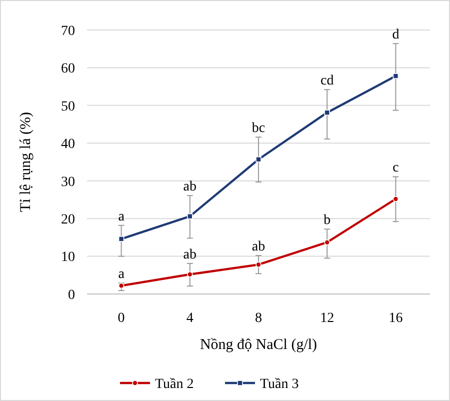 Image resolution: width=450 pixels, height=401 pixels. I want to click on y-tick-label: 50, so click(68, 106).